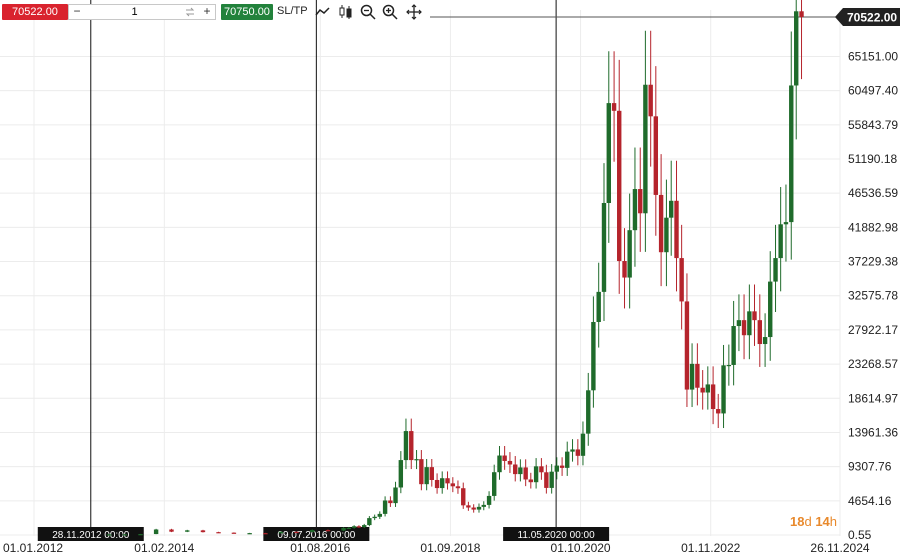  What do you see at coordinates (870, 501) in the screenshot?
I see `y-tick-label: 4654.16` at bounding box center [870, 501].